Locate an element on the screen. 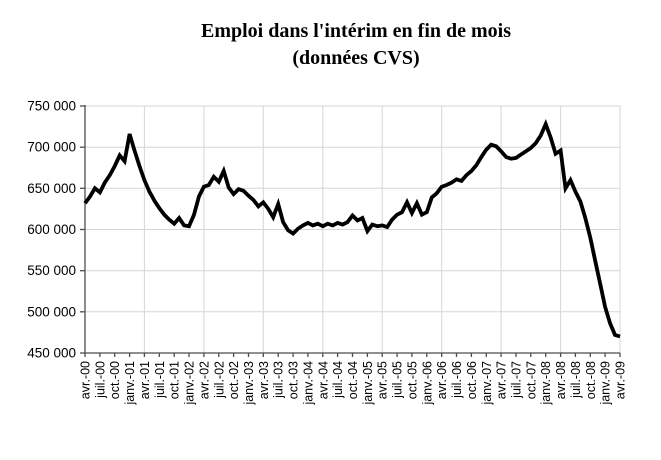  x-tick-label: janv.-05 is located at coordinates (368, 383).